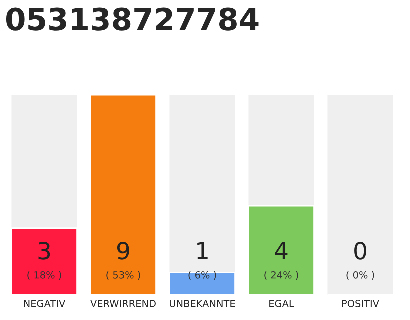 The image size is (410, 320). I want to click on chart-title: 053138727784, so click(132, 19).